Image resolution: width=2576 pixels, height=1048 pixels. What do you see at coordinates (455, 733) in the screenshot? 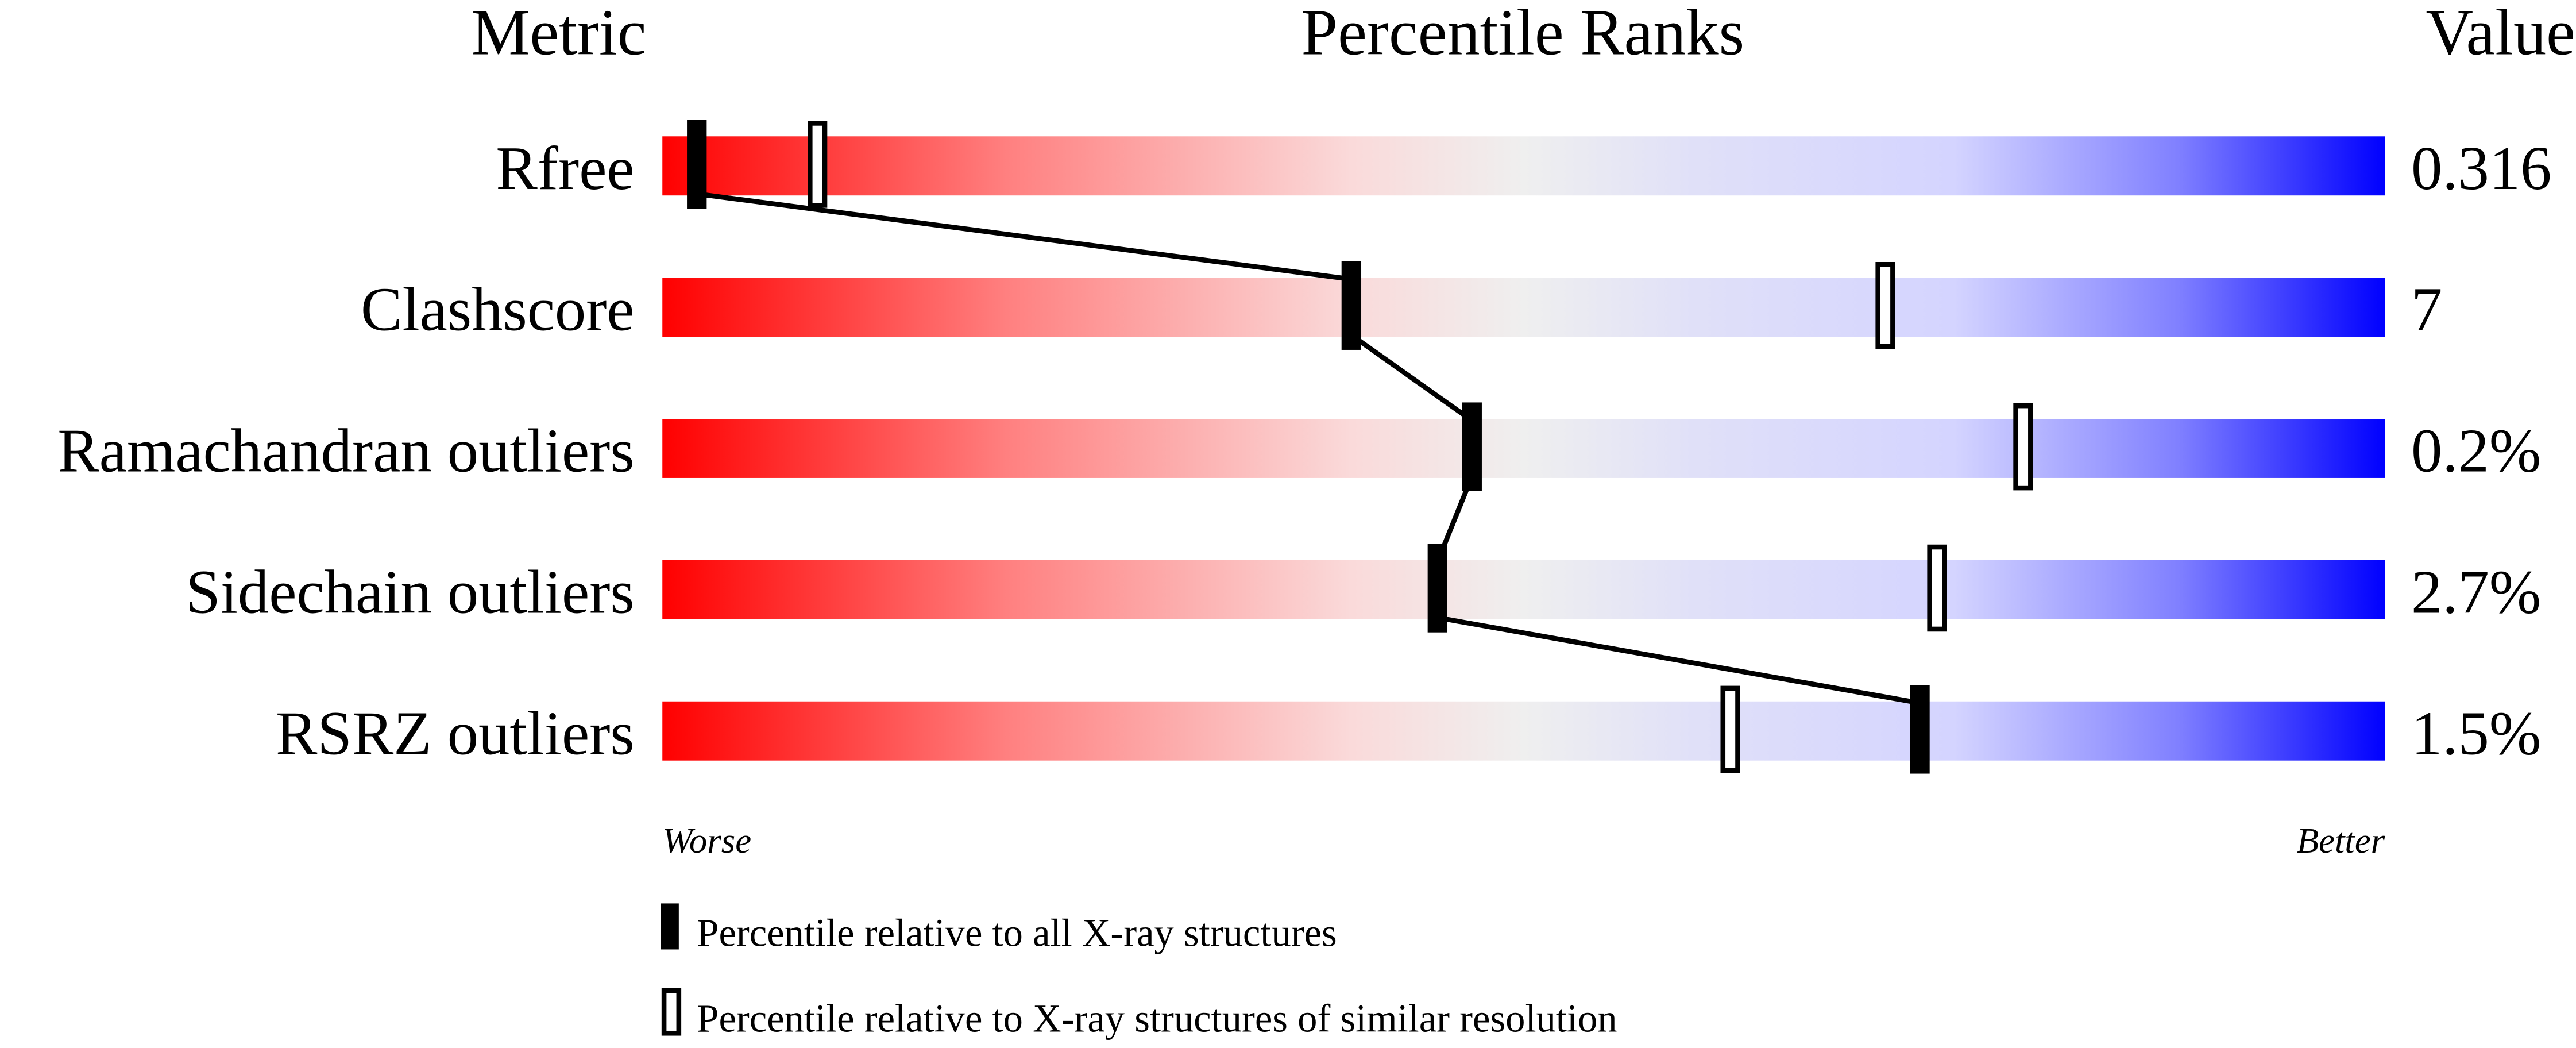
I see `metric-label: RSRZ outliers` at bounding box center [455, 733].